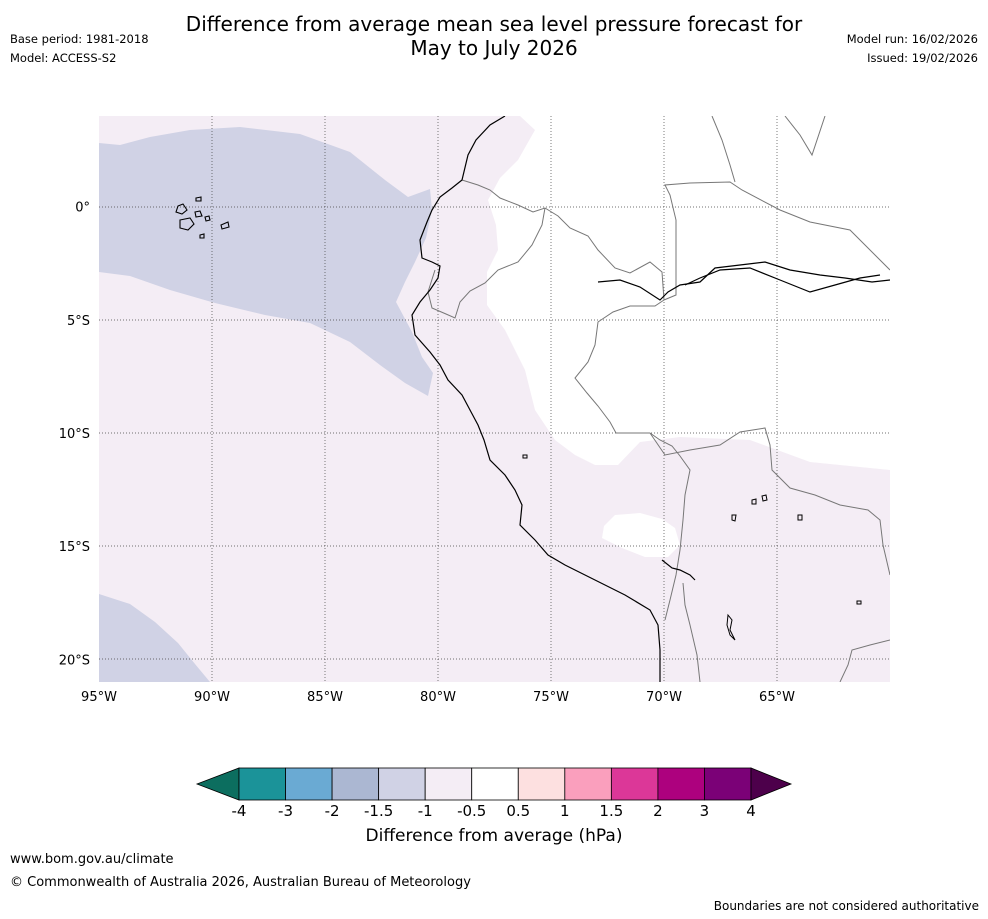 The height and width of the screenshot is (919, 988). What do you see at coordinates (332, 811) in the screenshot?
I see `colorbar-tick-label: -2` at bounding box center [332, 811].